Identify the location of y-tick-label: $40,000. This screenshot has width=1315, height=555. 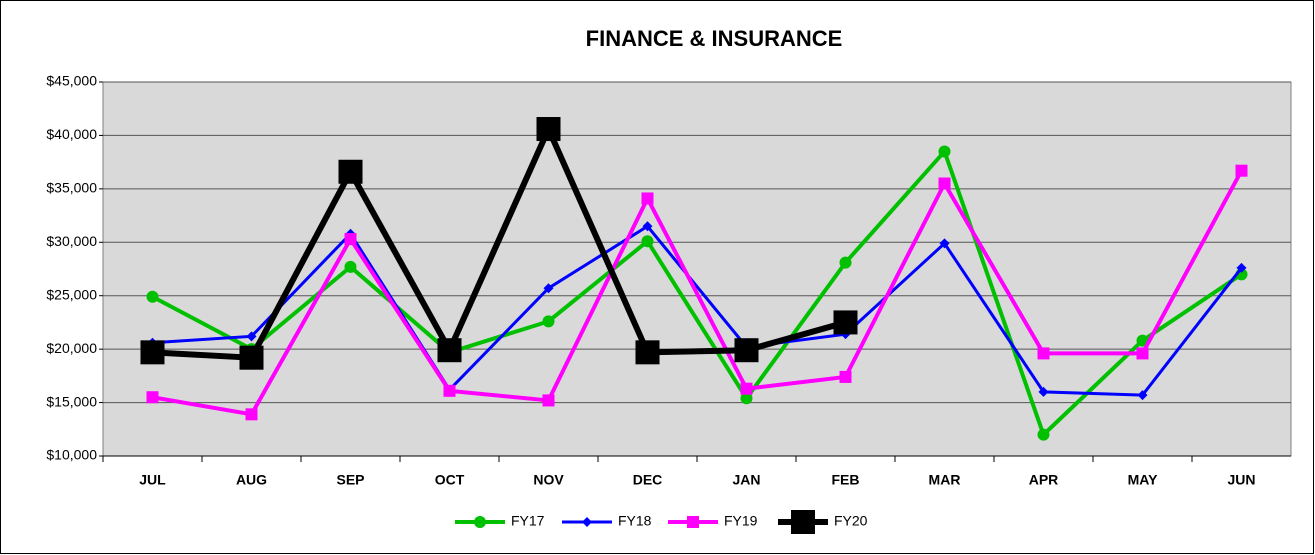
(71, 134).